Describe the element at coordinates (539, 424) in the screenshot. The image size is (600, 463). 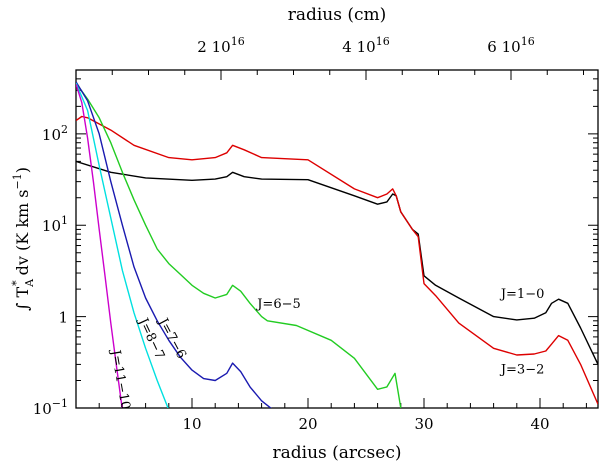
I see `x-tick-label: 40` at that location.